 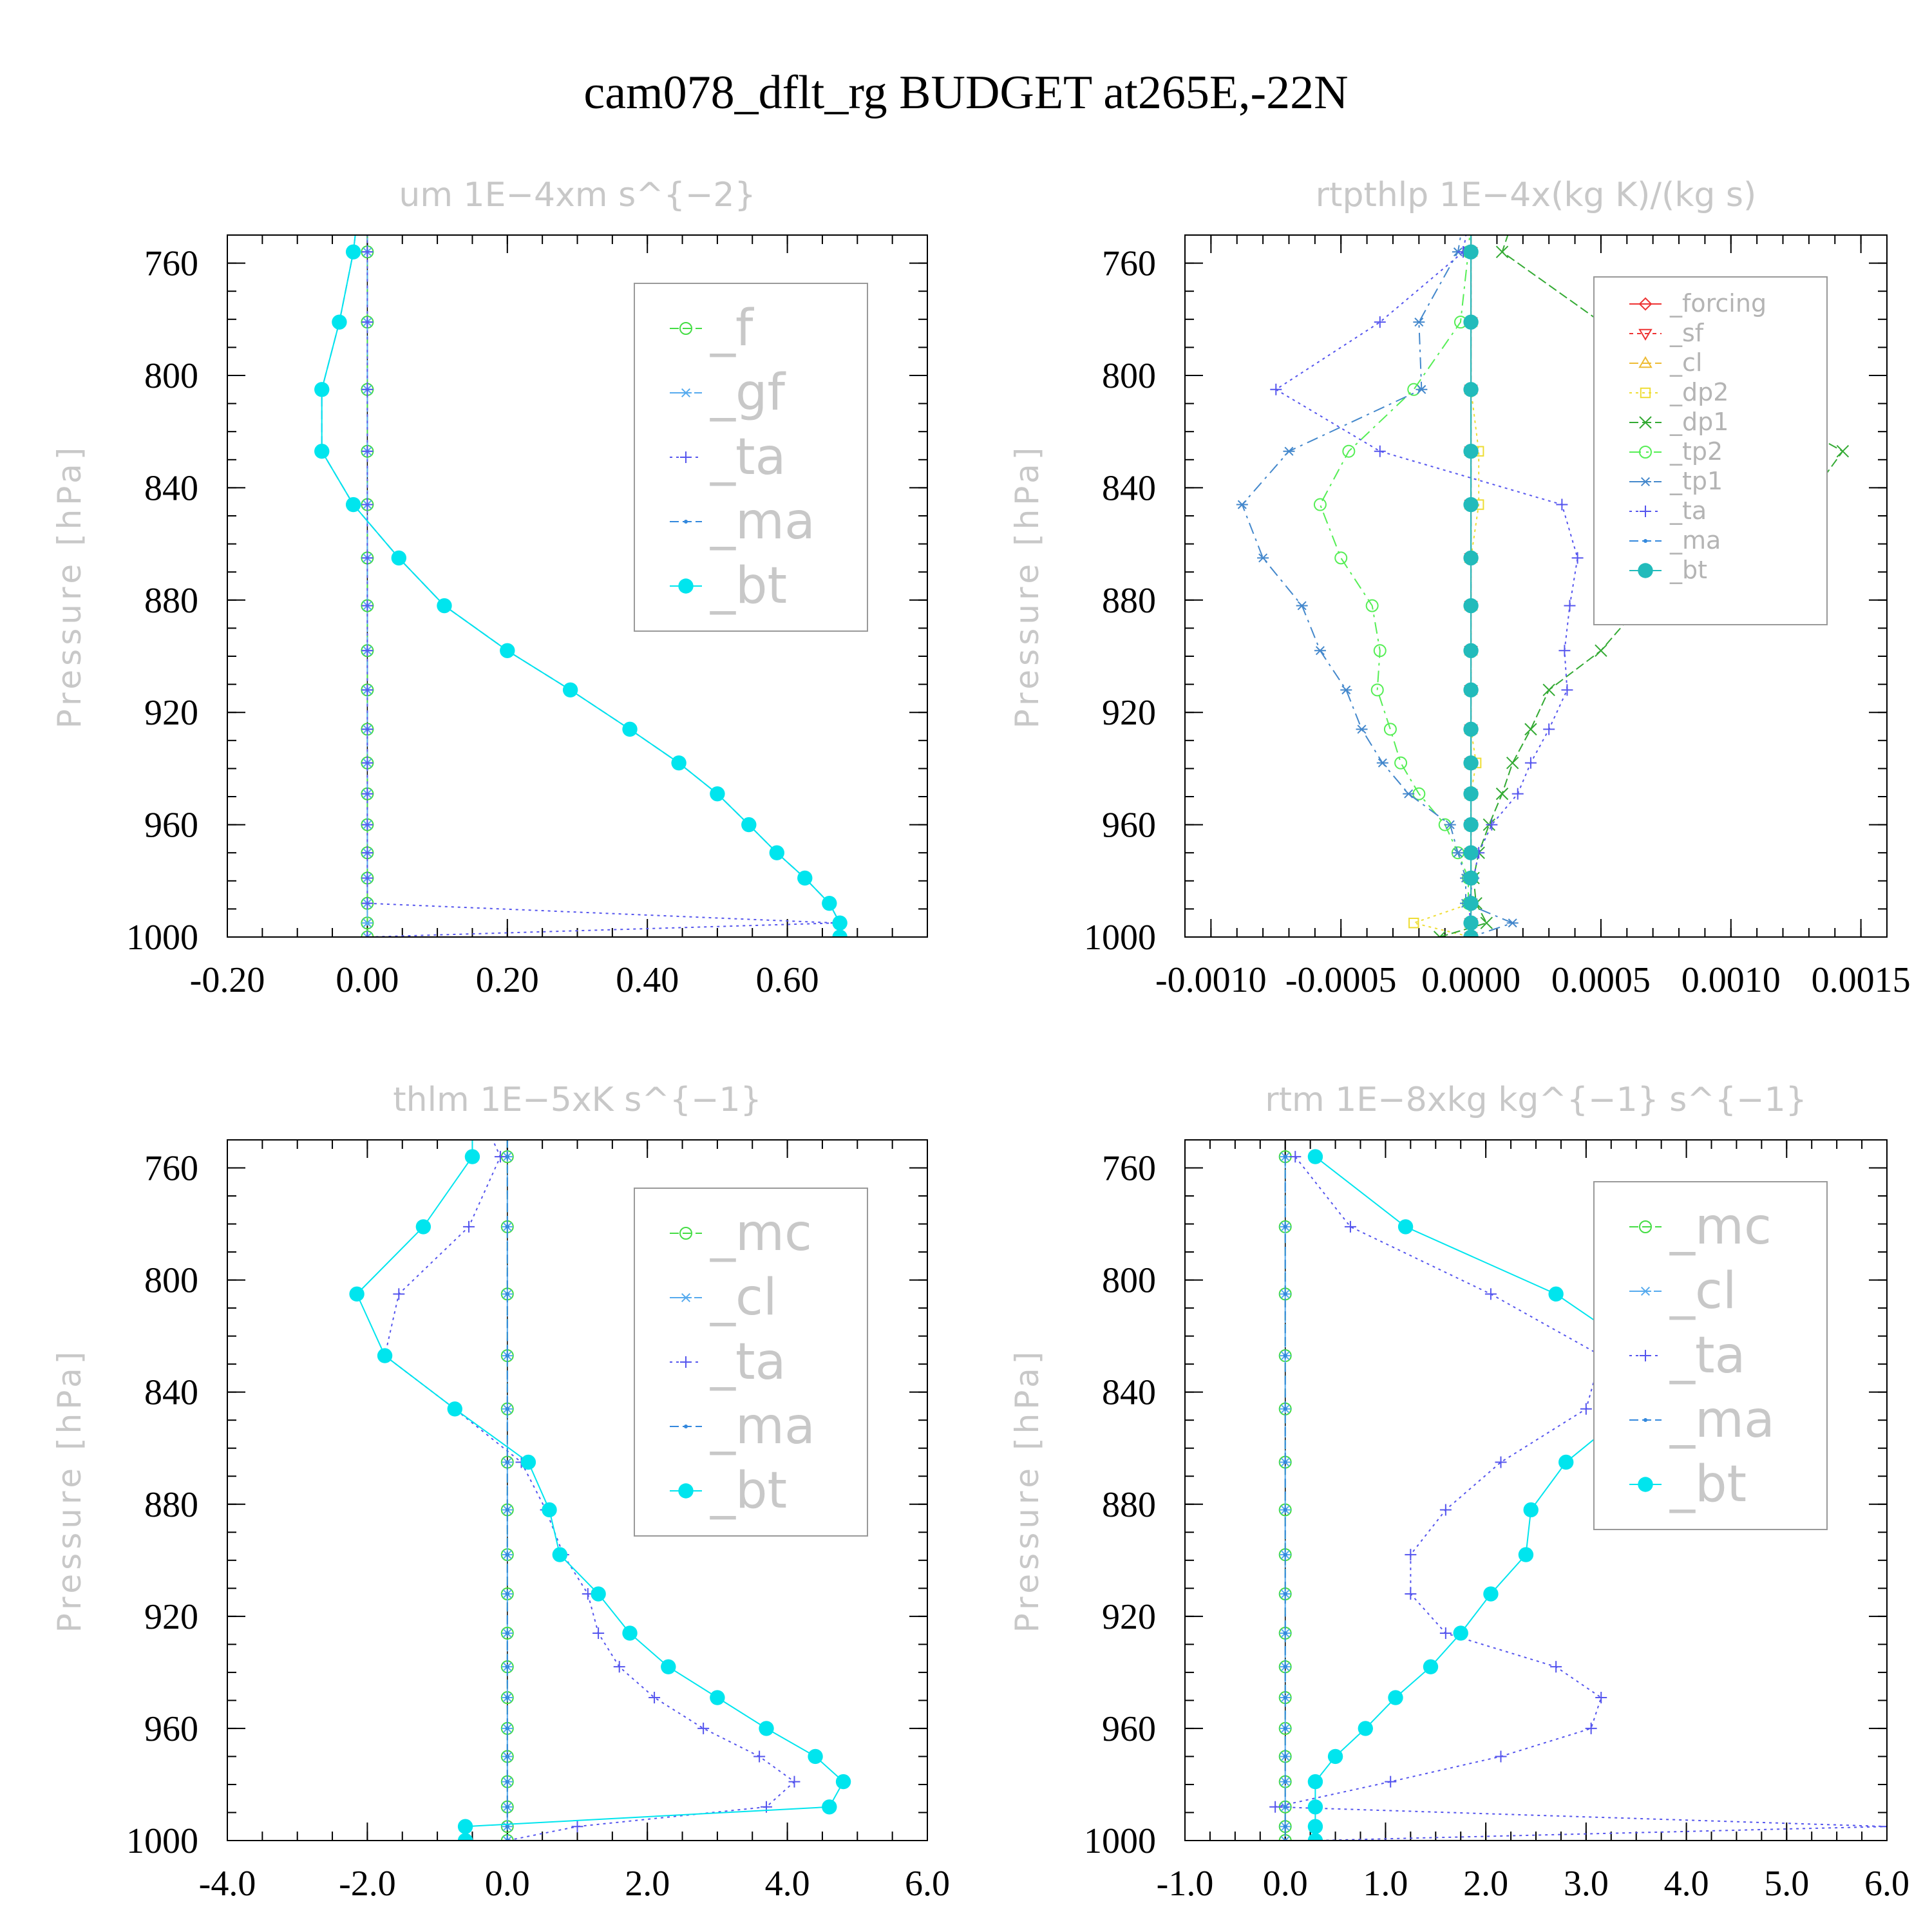 What do you see at coordinates (787, 980) in the screenshot?
I see `x-tick-label: 0.60` at bounding box center [787, 980].